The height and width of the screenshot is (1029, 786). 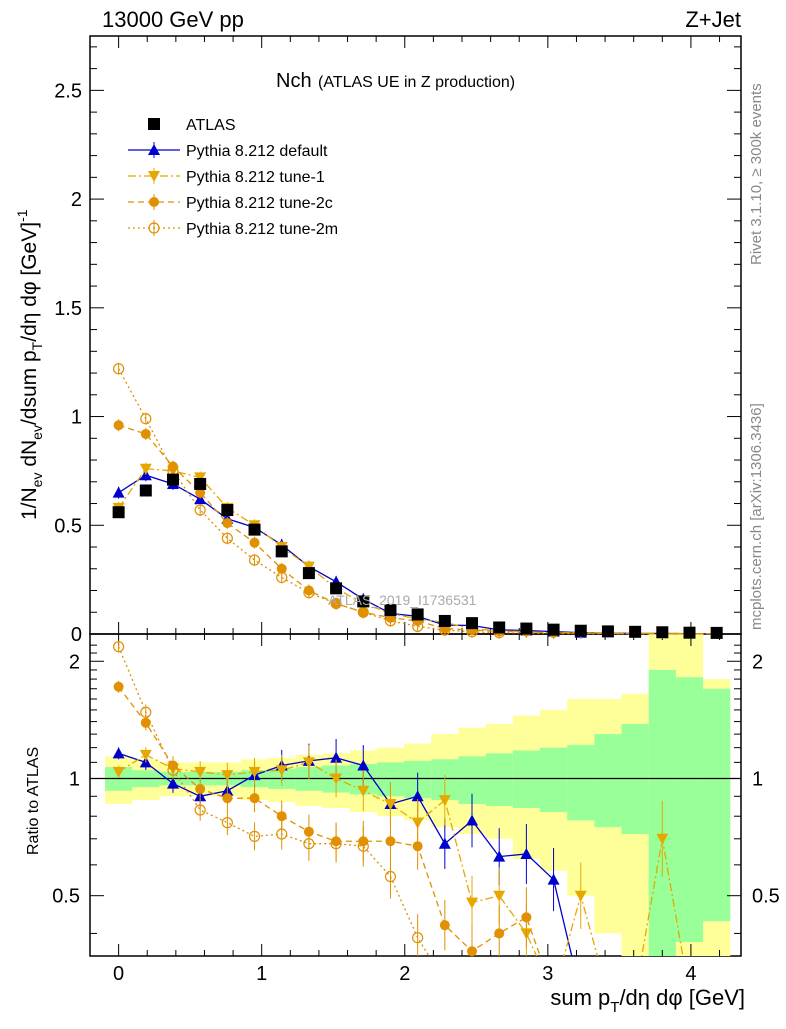 What do you see at coordinates (76, 418) in the screenshot?
I see `main-y-tick-label: 1` at bounding box center [76, 418].